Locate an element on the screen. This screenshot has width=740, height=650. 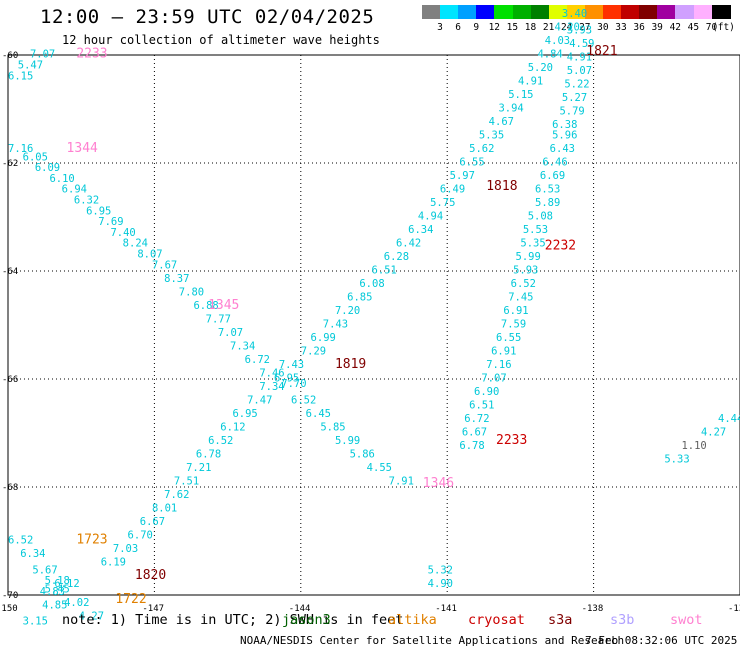
wave-height-value: 4.83 is located at coordinates (52, 592).